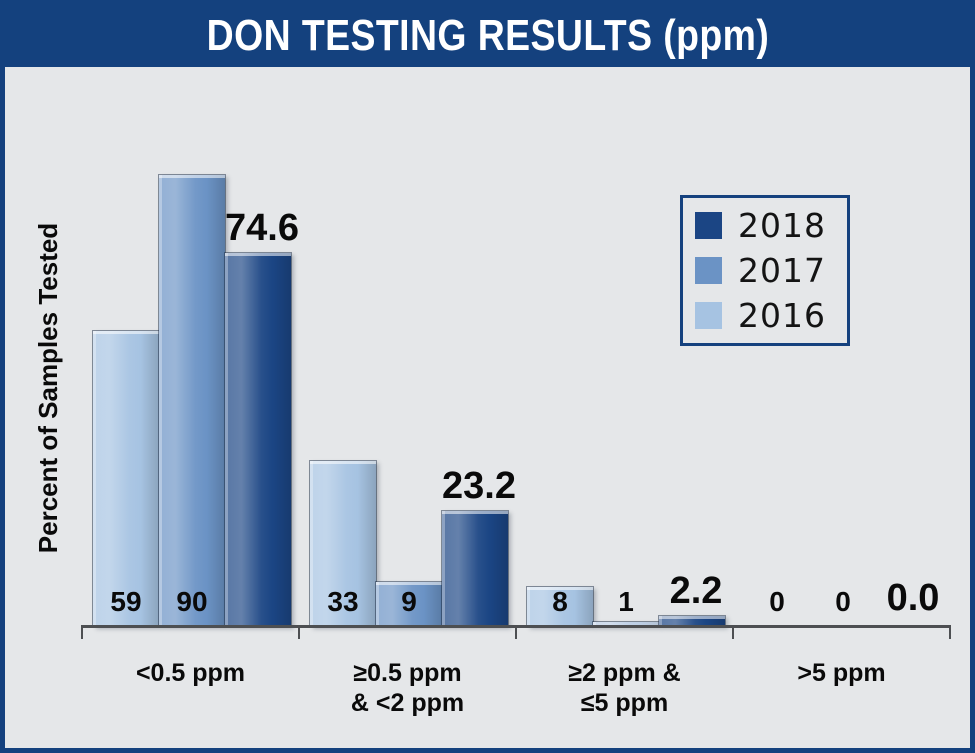 Image resolution: width=975 pixels, height=753 pixels. I want to click on category-label: ≥2 ppm & ≤5 ppm, so click(624, 688).